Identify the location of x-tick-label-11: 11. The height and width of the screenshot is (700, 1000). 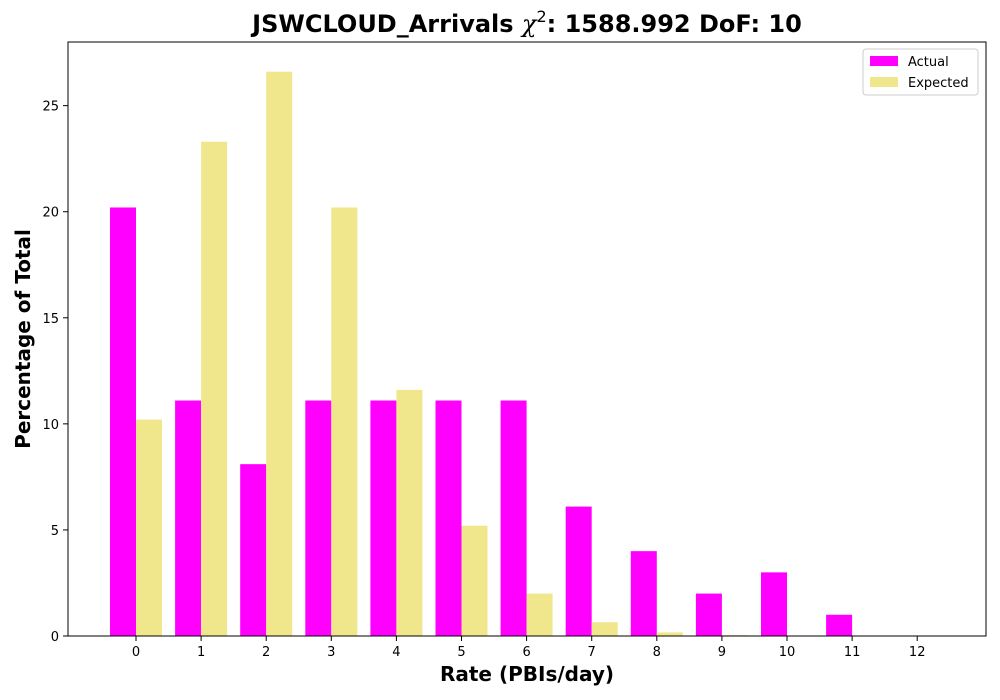
(852, 652).